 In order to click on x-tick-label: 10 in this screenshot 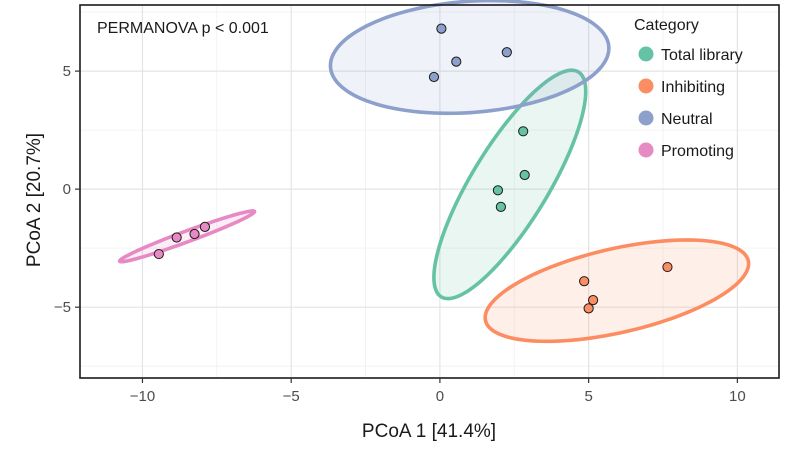, I will do `click(737, 396)`.